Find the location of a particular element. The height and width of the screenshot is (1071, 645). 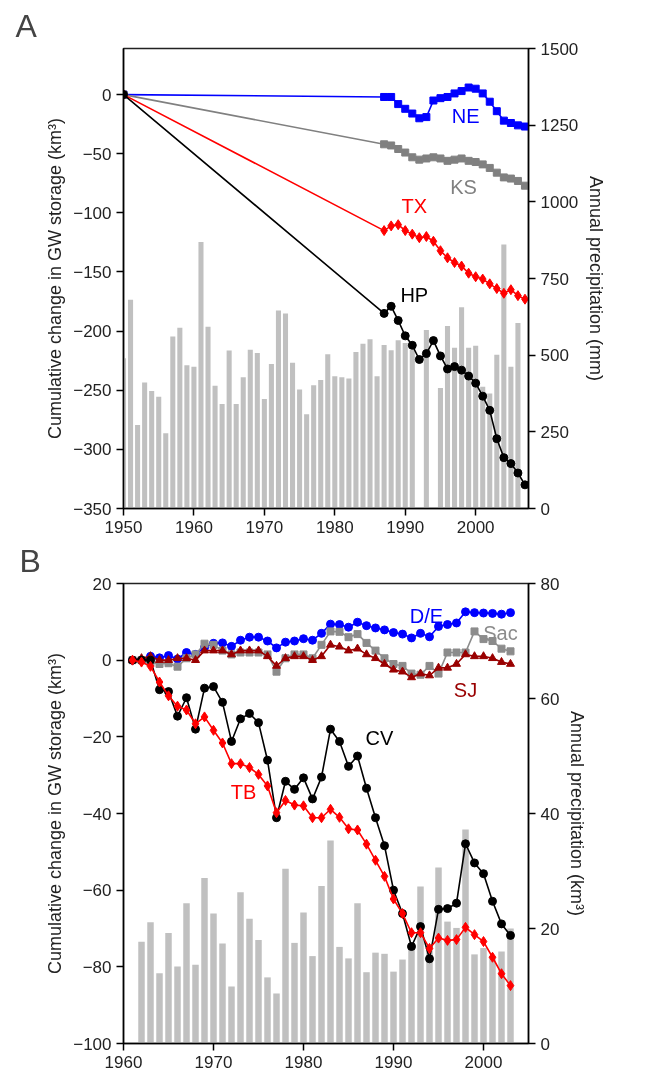

y-tick-label: −250 is located at coordinates (92, 391).